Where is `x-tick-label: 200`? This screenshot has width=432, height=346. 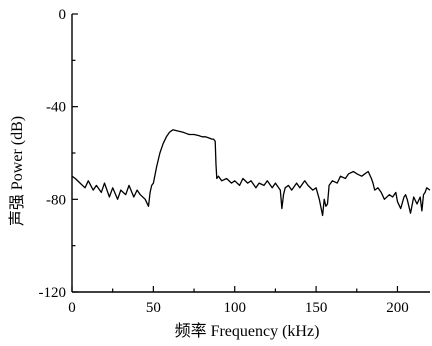
x-tick-label: 200 is located at coordinates (397, 308).